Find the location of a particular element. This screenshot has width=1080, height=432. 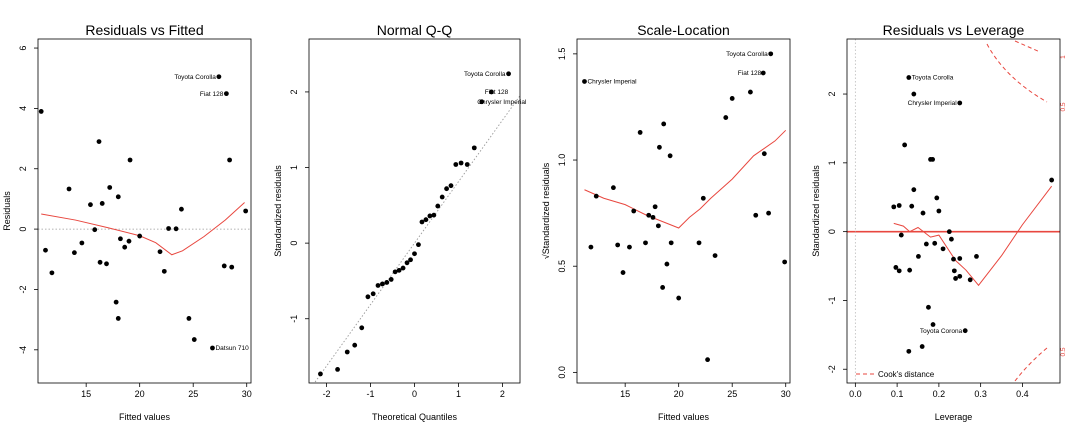

y-tick-label: -4 is located at coordinates (23, 350).